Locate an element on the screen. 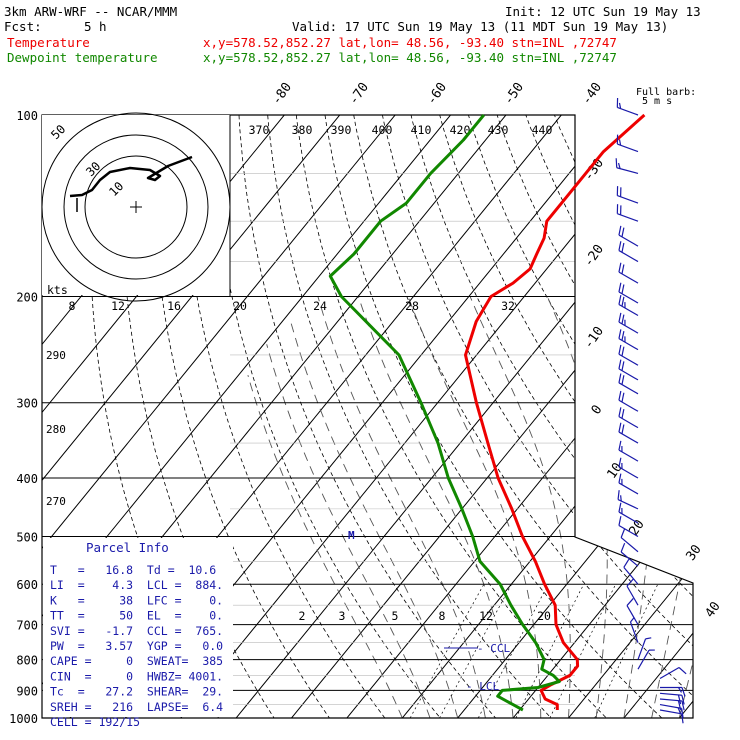  isotherm-label: -50 is located at coordinates (514, 94).